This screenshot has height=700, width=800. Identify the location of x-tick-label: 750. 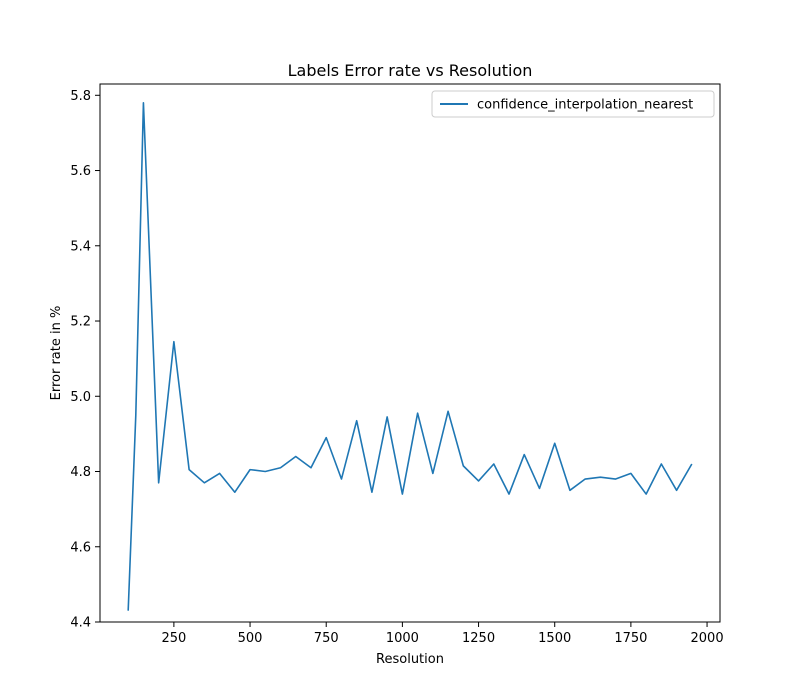
(326, 638).